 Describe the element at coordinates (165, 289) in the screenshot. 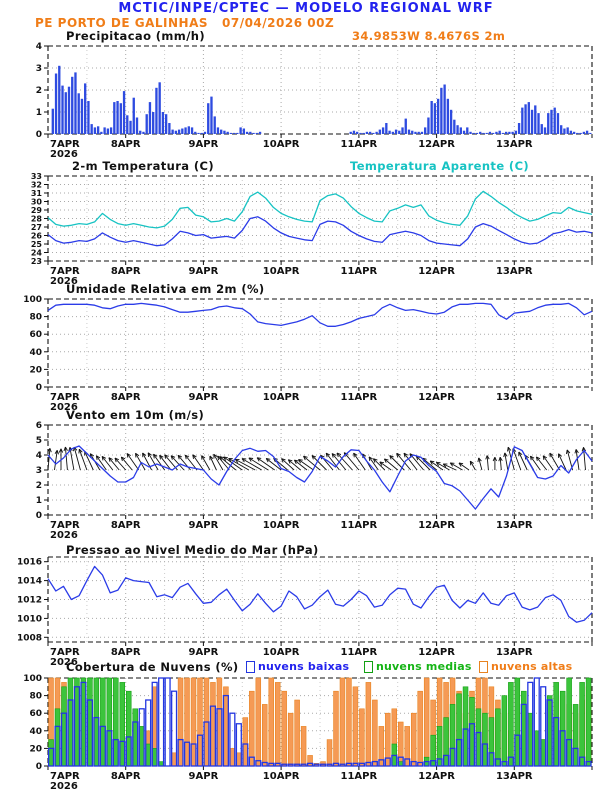

I see `panel-title-humidity: Umidade Relativa em 2m (%)` at that location.